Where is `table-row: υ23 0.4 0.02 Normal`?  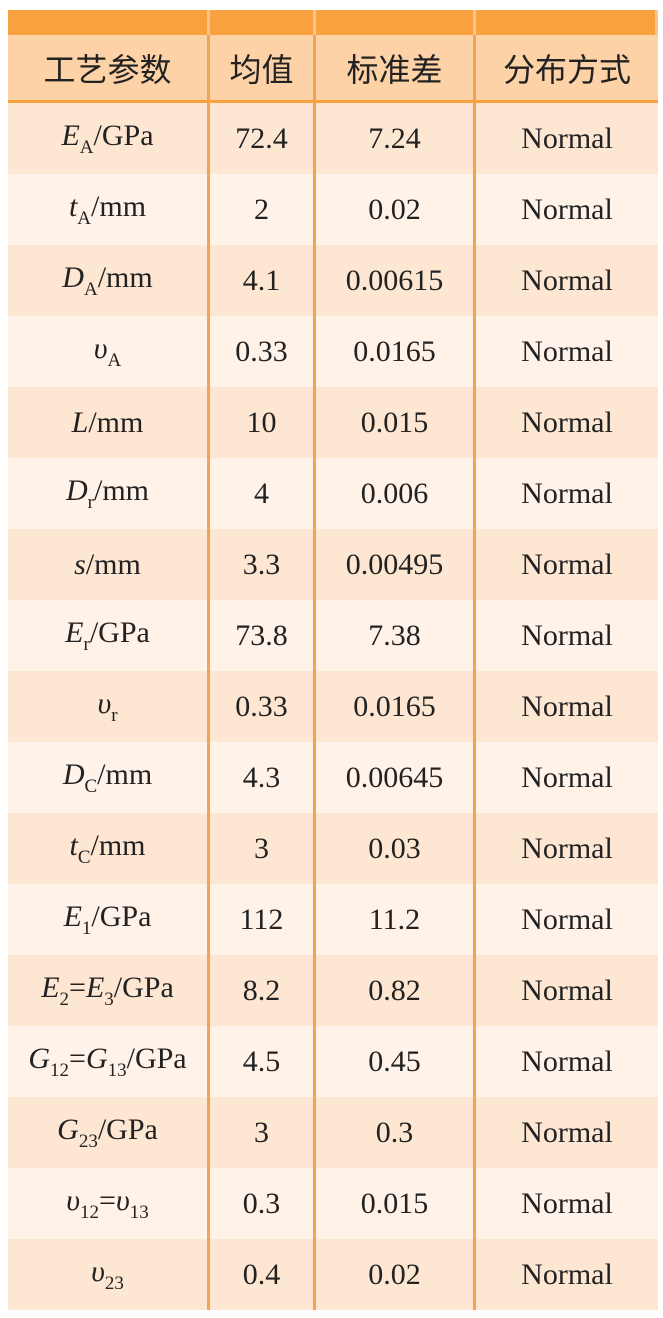
table-row: υ23 0.4 0.02 Normal is located at coordinates (333, 1274).